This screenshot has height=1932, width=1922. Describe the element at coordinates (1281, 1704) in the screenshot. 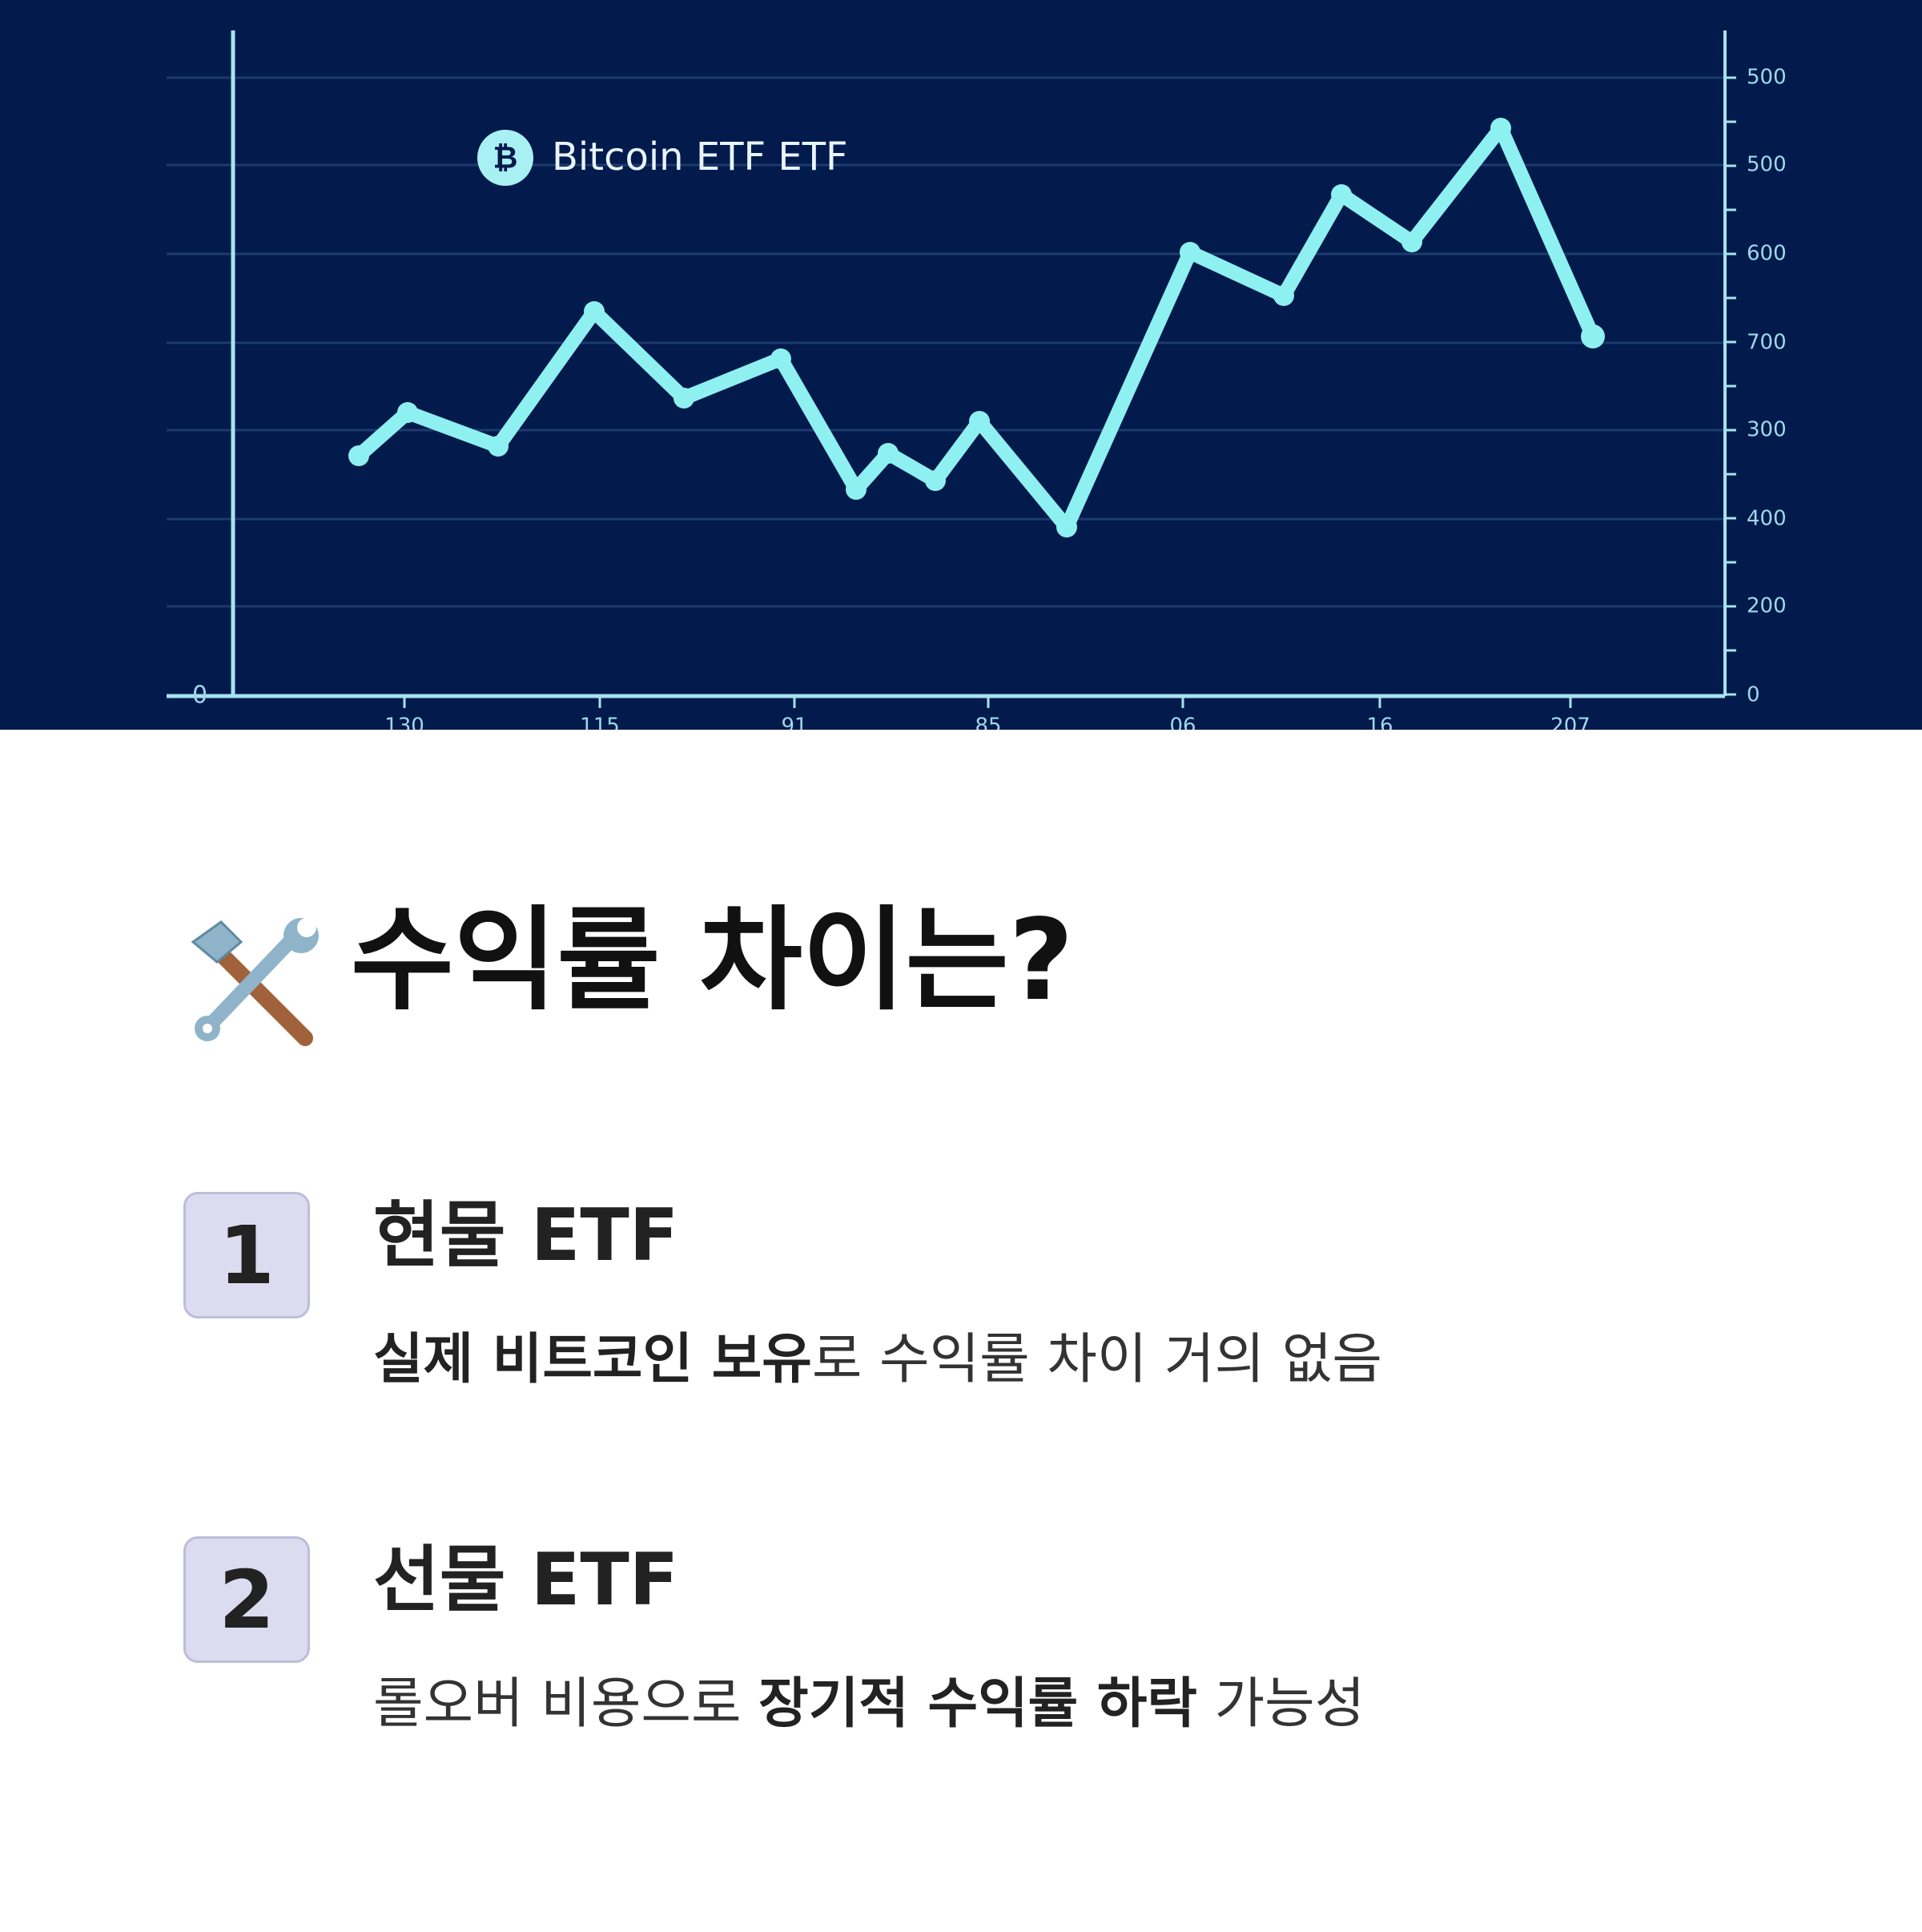

I see `body-text: 가능성` at that location.